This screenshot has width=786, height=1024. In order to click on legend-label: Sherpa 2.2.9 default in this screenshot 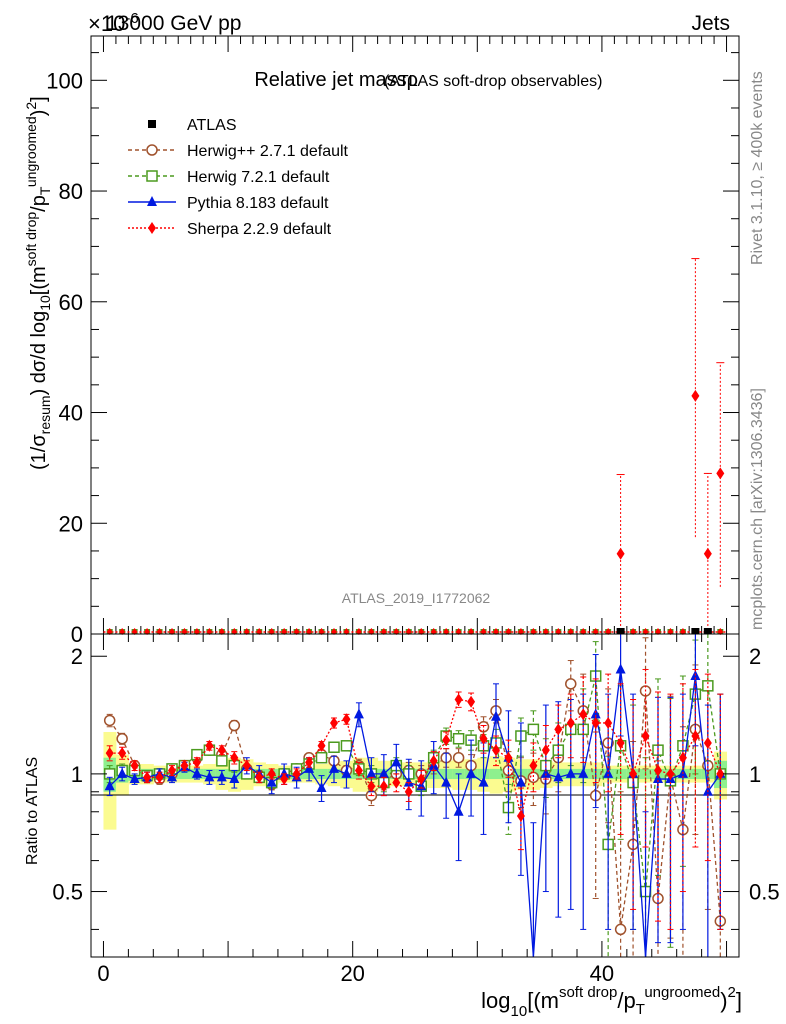, I will do `click(259, 229)`.